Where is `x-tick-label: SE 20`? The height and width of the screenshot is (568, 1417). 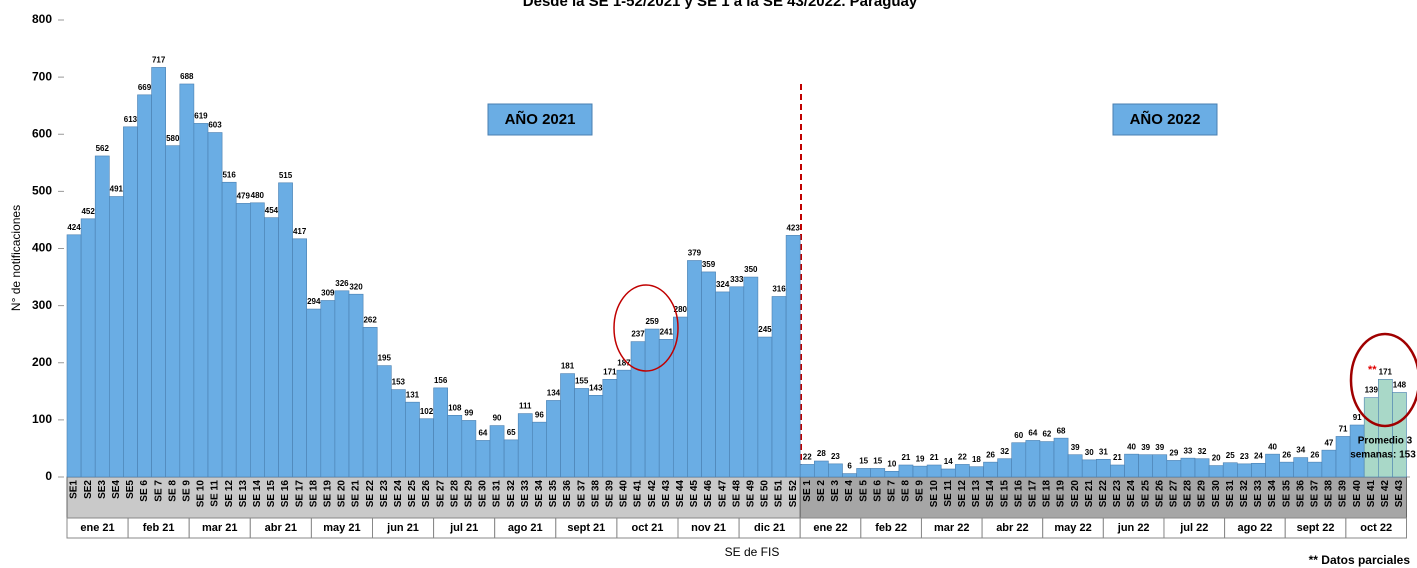
x-tick-label: SE 20 is located at coordinates (342, 494).